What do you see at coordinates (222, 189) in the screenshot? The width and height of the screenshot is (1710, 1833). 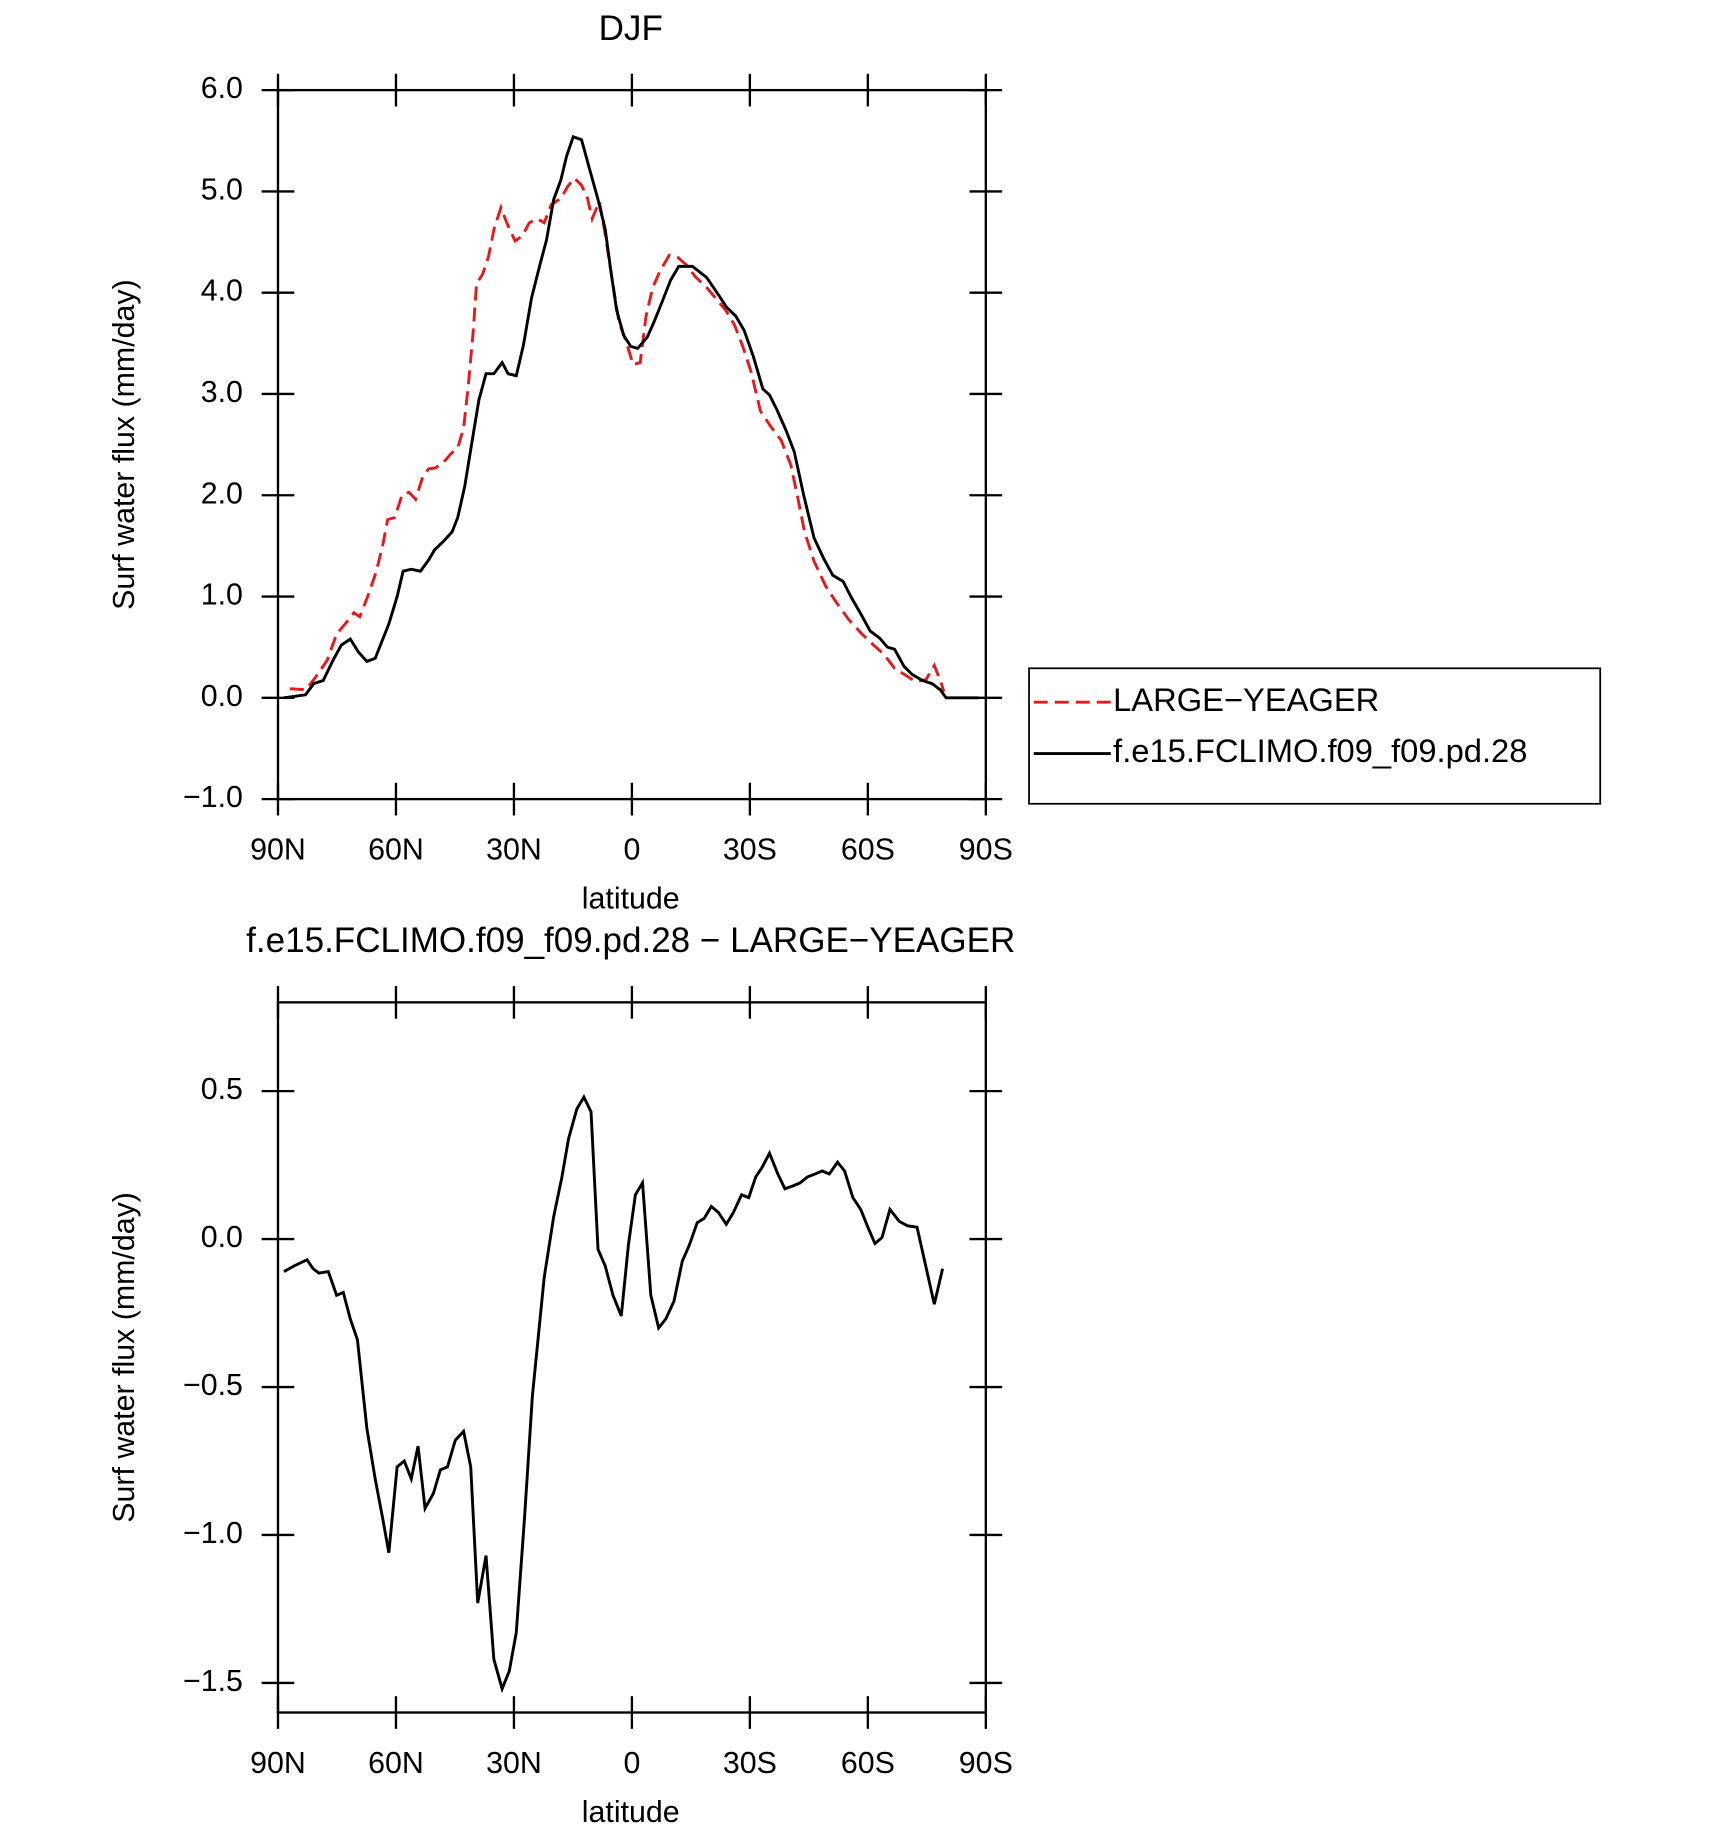 I see `y-tick-label: 5.0` at bounding box center [222, 189].